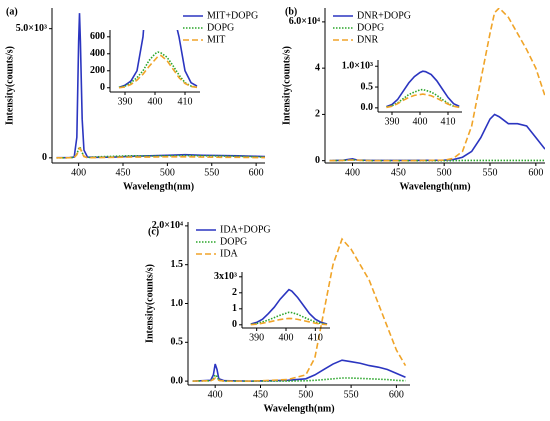  I want to click on y-tick-label: 2.0×10⁴, so click(167, 225).